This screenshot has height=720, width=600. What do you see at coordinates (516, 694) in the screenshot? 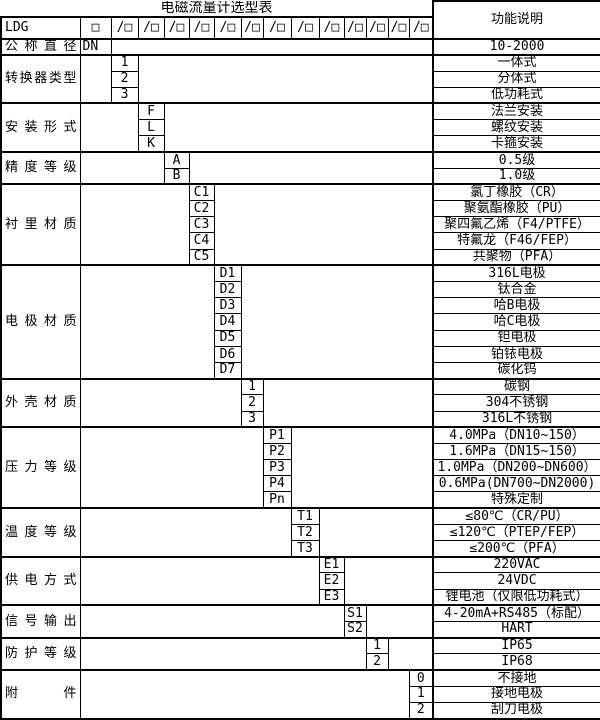
I see `desc-cell: 接地电极` at bounding box center [516, 694].